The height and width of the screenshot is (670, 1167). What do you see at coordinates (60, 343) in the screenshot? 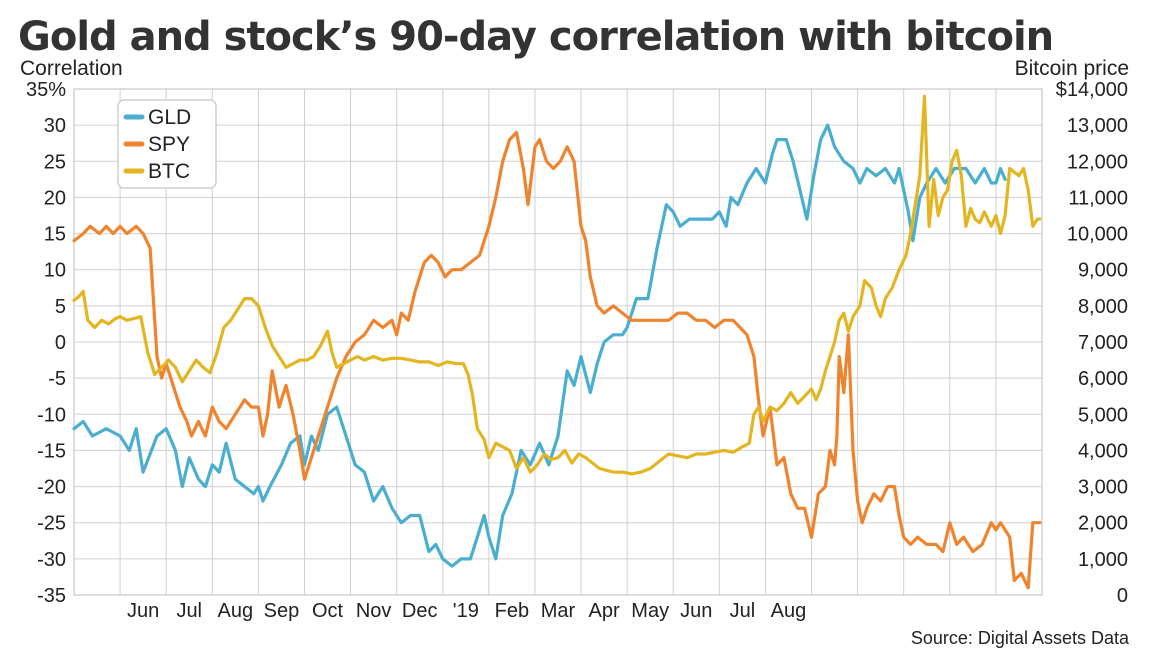
I see `y-tick-label: 0` at bounding box center [60, 343].